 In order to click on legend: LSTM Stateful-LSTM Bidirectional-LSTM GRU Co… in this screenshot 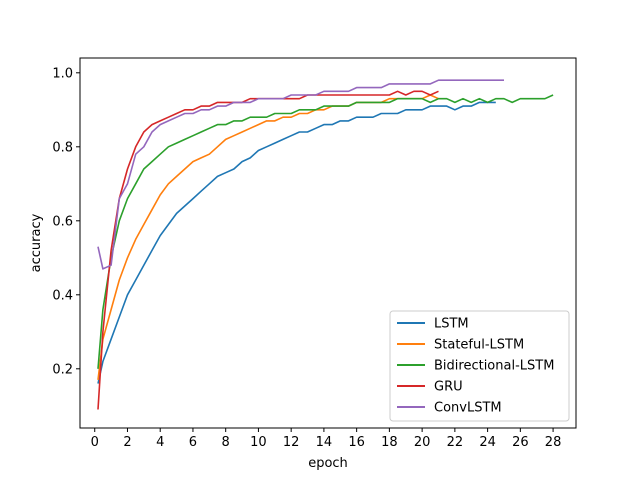, I will do `click(479, 366)`.